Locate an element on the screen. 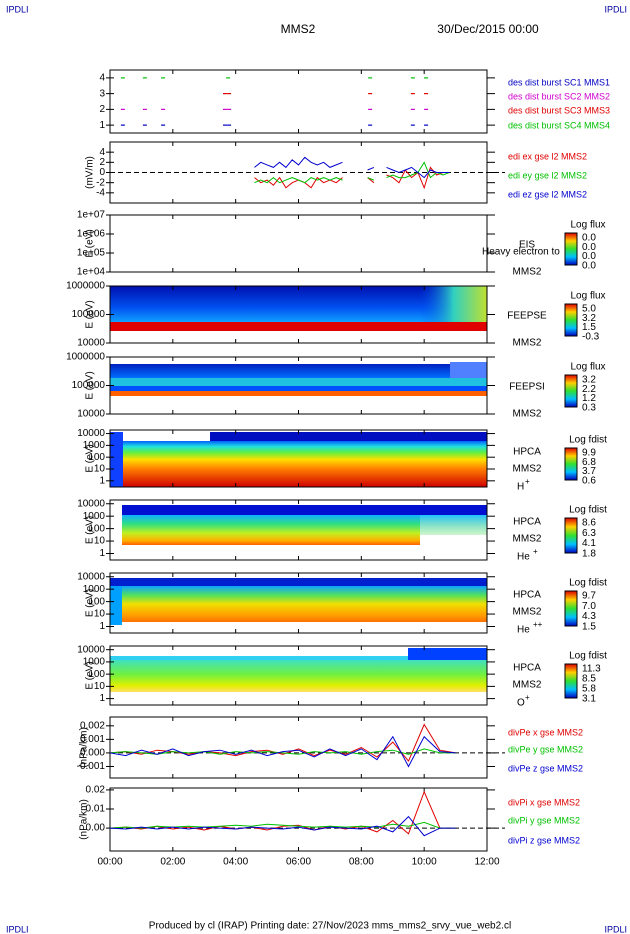  x-tick-label: 06:00 is located at coordinates (298, 862).